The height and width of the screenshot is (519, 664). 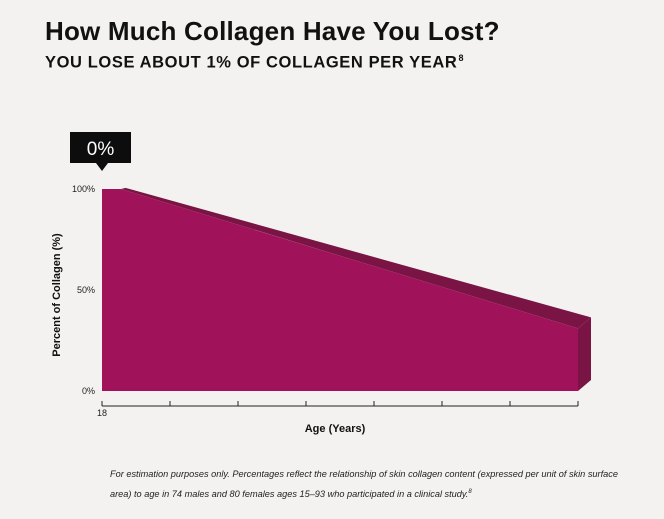 What do you see at coordinates (470, 492) in the screenshot?
I see `footnote-reference: 8` at bounding box center [470, 492].